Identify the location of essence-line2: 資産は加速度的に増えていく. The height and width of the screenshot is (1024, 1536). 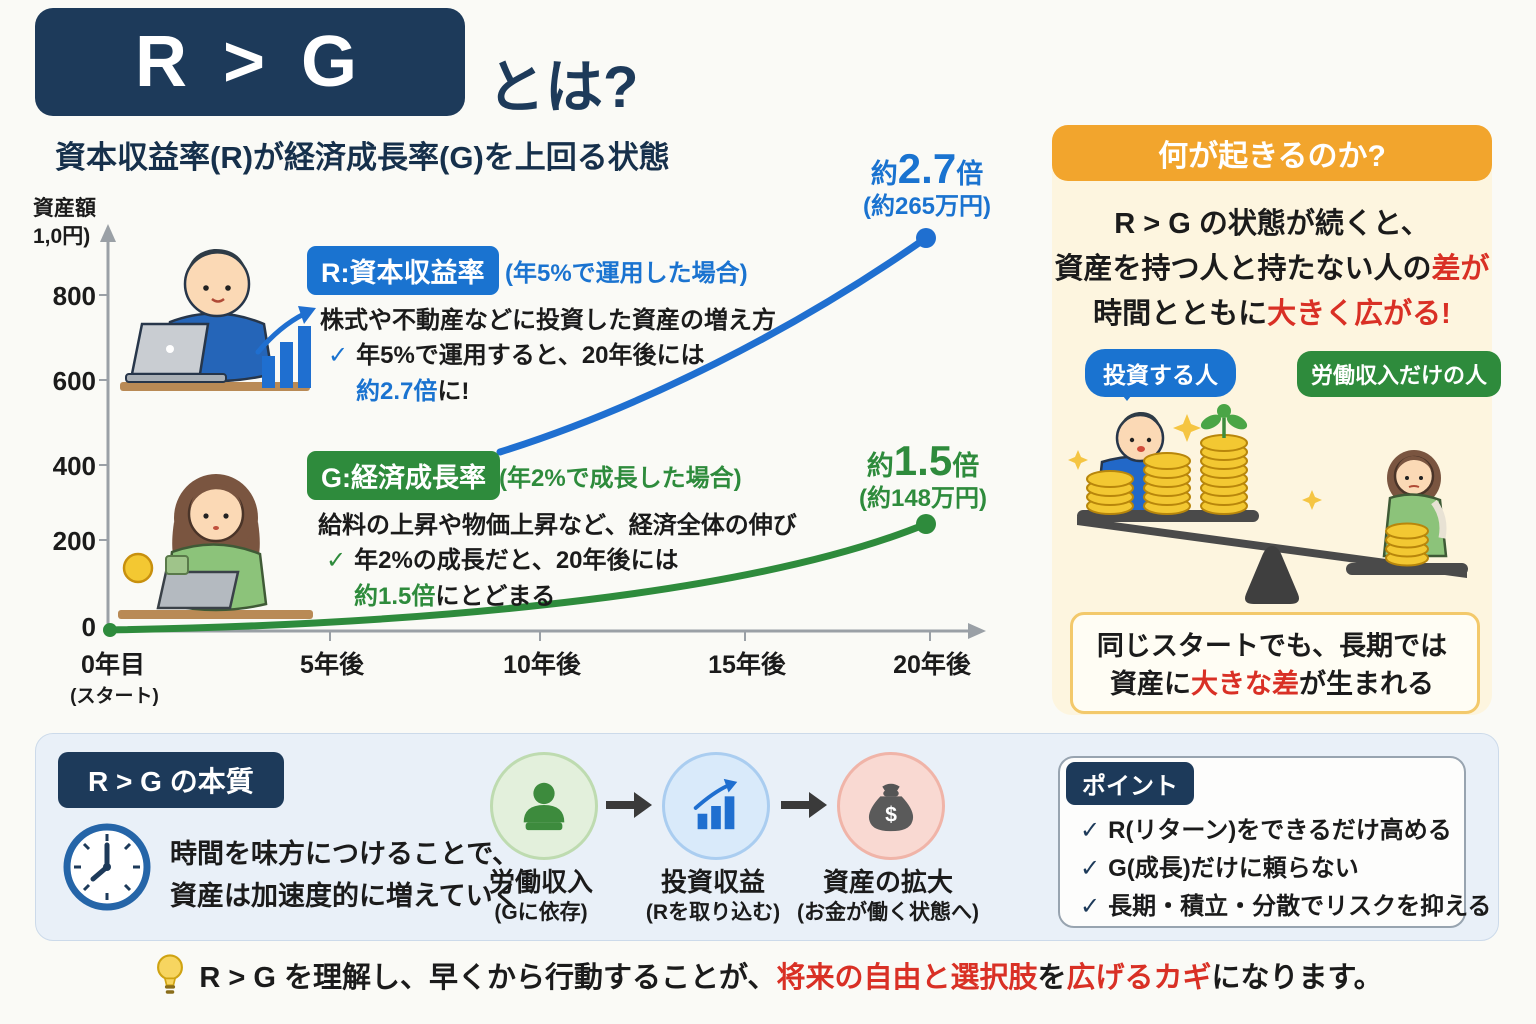
(345, 896).